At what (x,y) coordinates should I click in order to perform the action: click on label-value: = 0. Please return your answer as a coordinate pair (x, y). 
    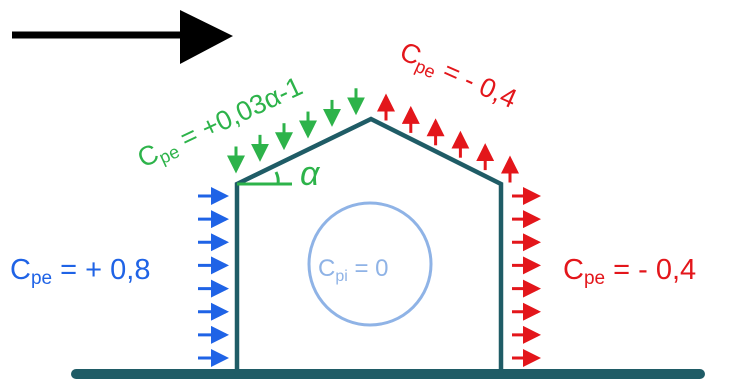
    Looking at the image, I should click on (368, 268).